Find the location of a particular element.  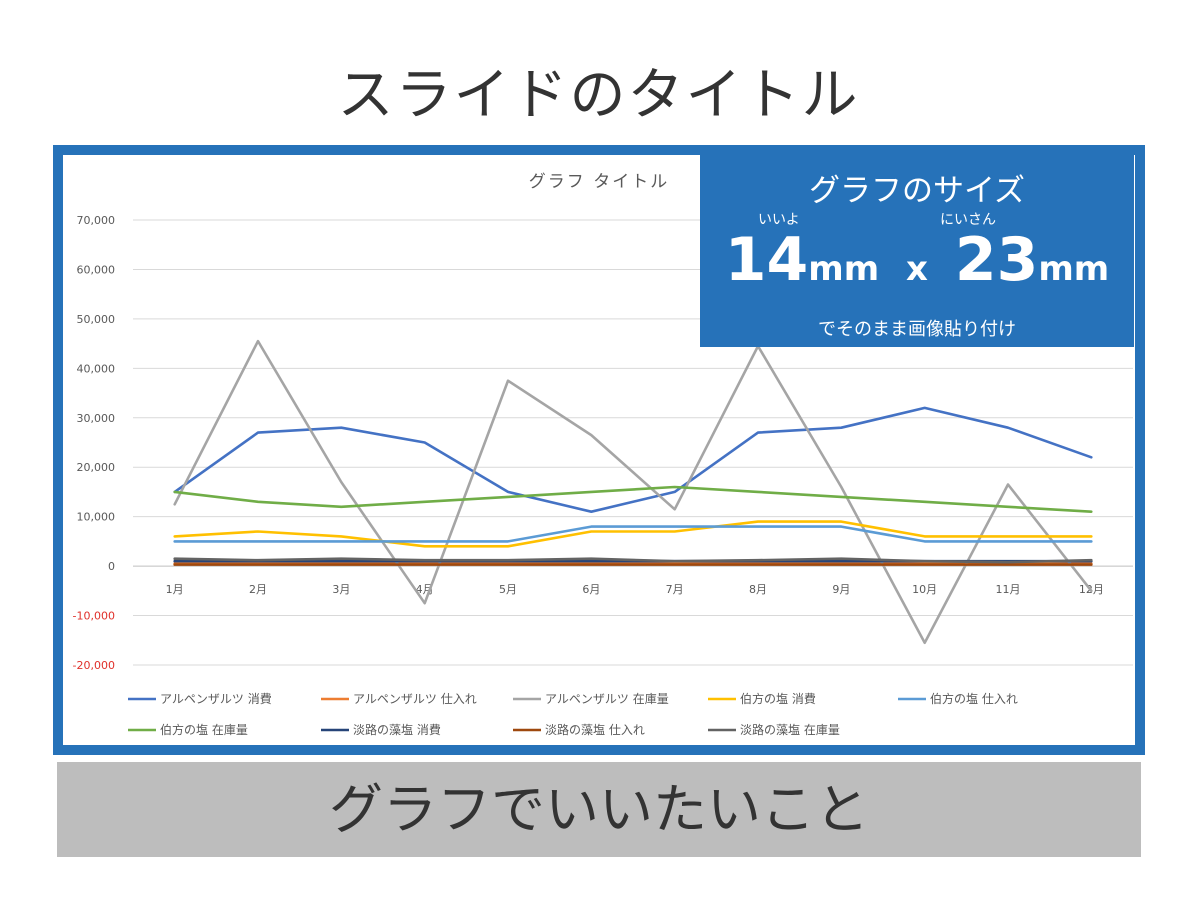

y-tick-label: 70,000 is located at coordinates (96, 220).